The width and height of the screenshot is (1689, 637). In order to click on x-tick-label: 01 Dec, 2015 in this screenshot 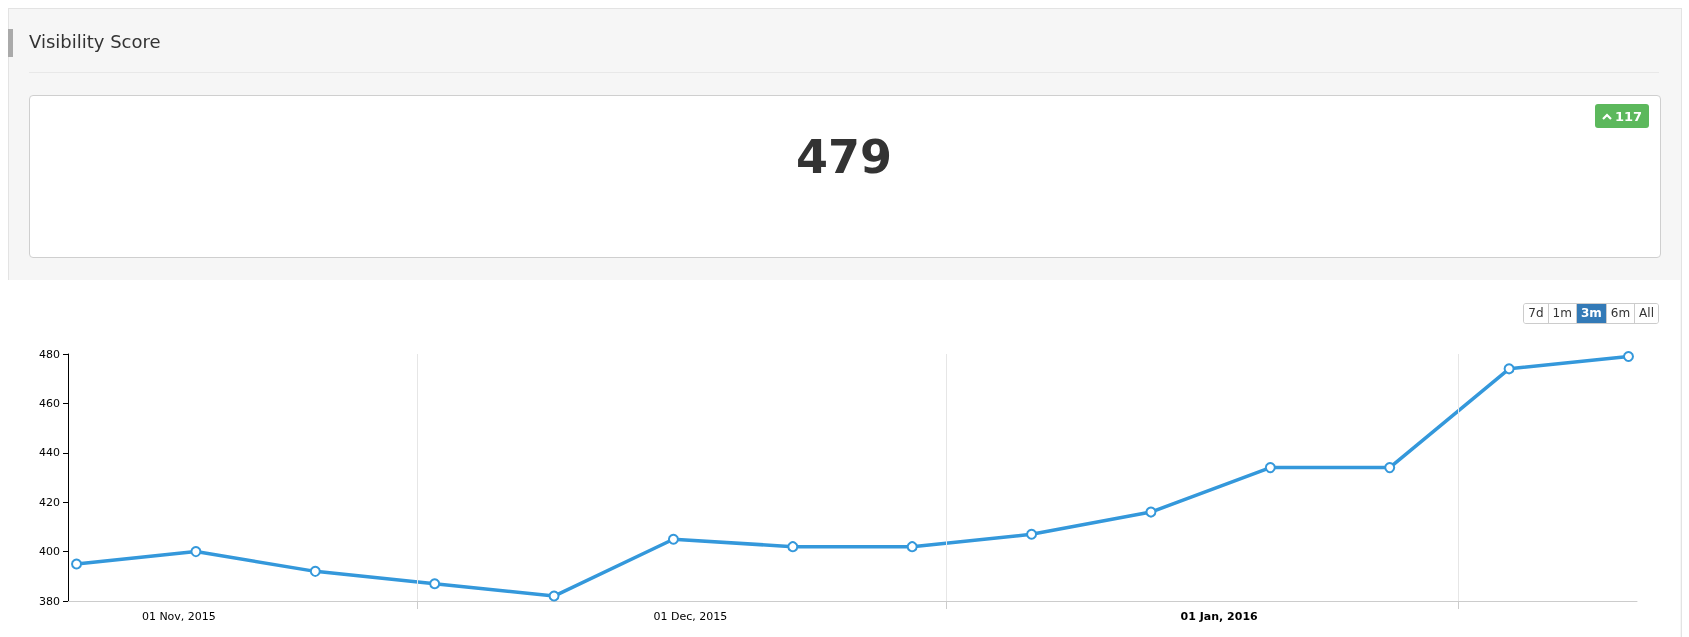, I will do `click(690, 616)`.